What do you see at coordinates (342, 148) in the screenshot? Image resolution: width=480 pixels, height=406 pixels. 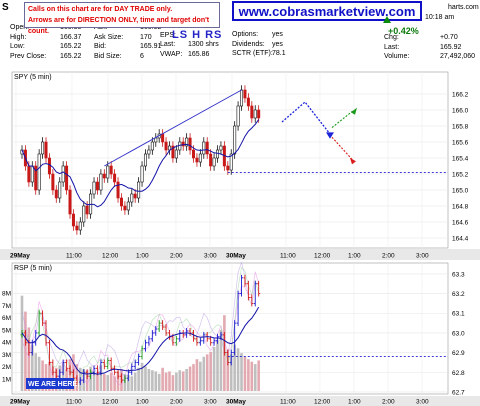 I see `red-arrow` at bounding box center [342, 148].